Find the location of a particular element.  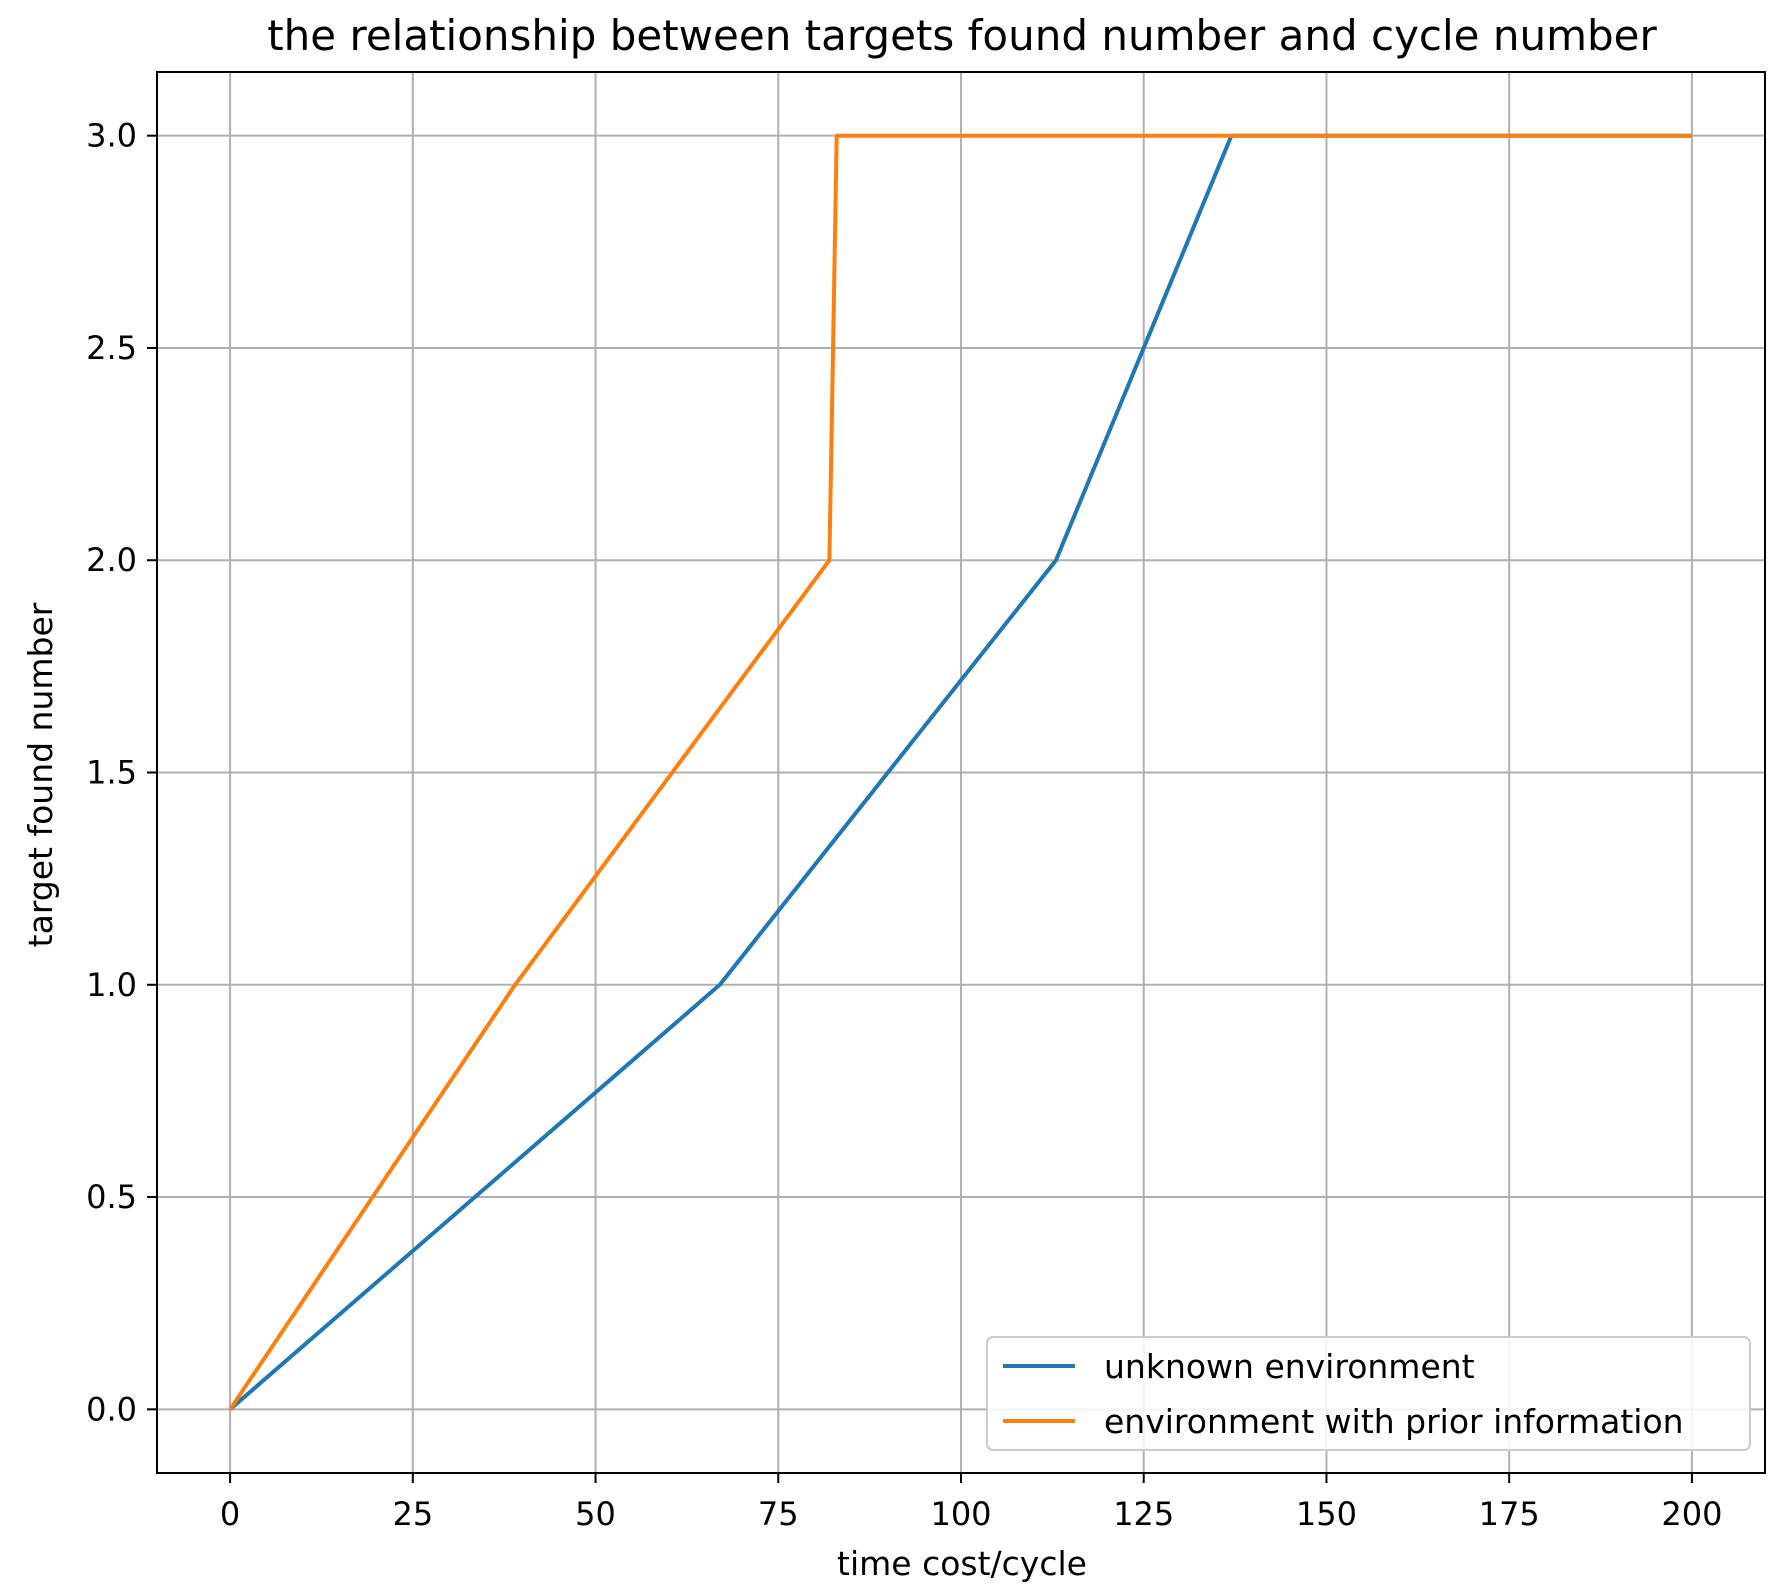

x-tick-label: 50 is located at coordinates (595, 1514).